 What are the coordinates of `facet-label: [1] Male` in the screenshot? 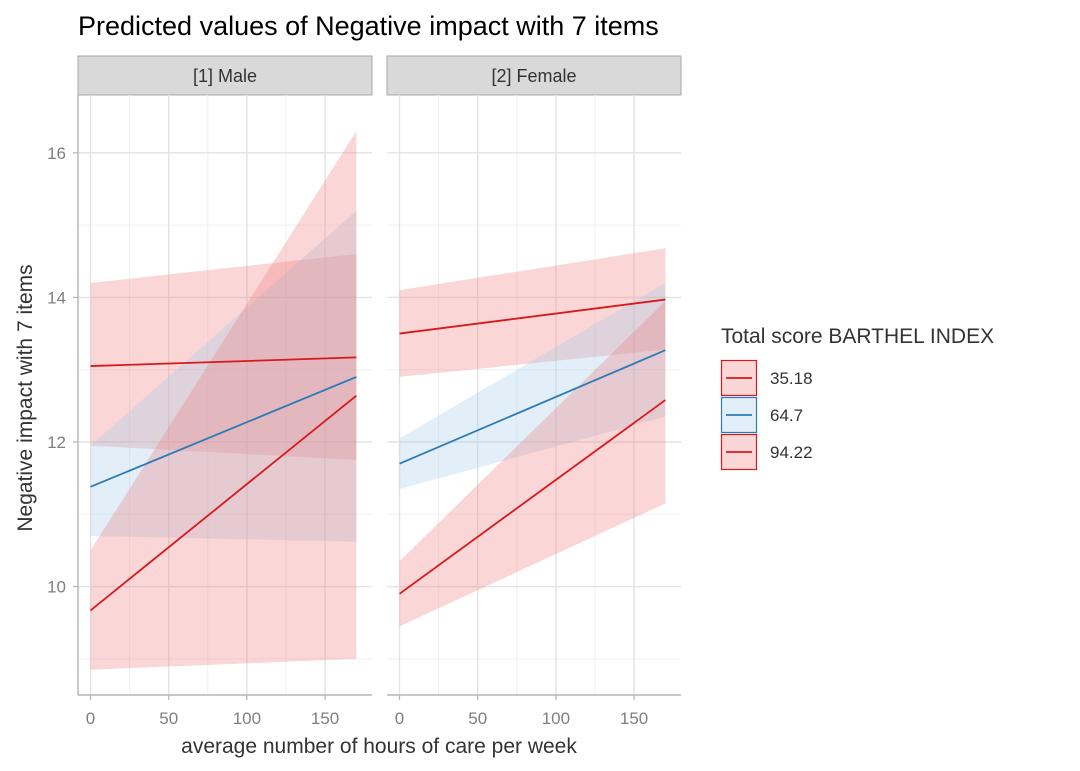 It's located at (225, 76).